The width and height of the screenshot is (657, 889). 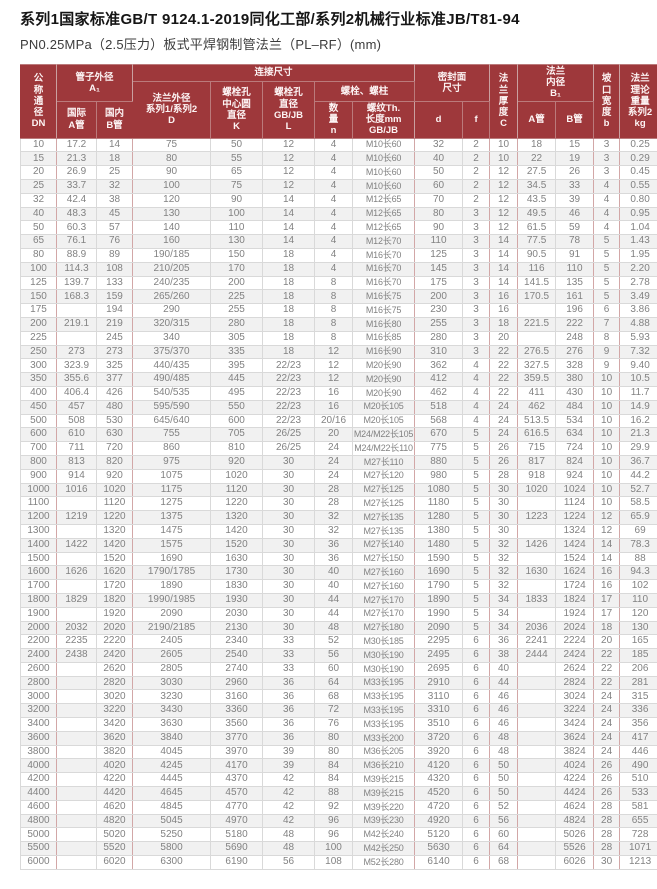 I want to click on cell-bore-b: 1224, so click(x=575, y=517).